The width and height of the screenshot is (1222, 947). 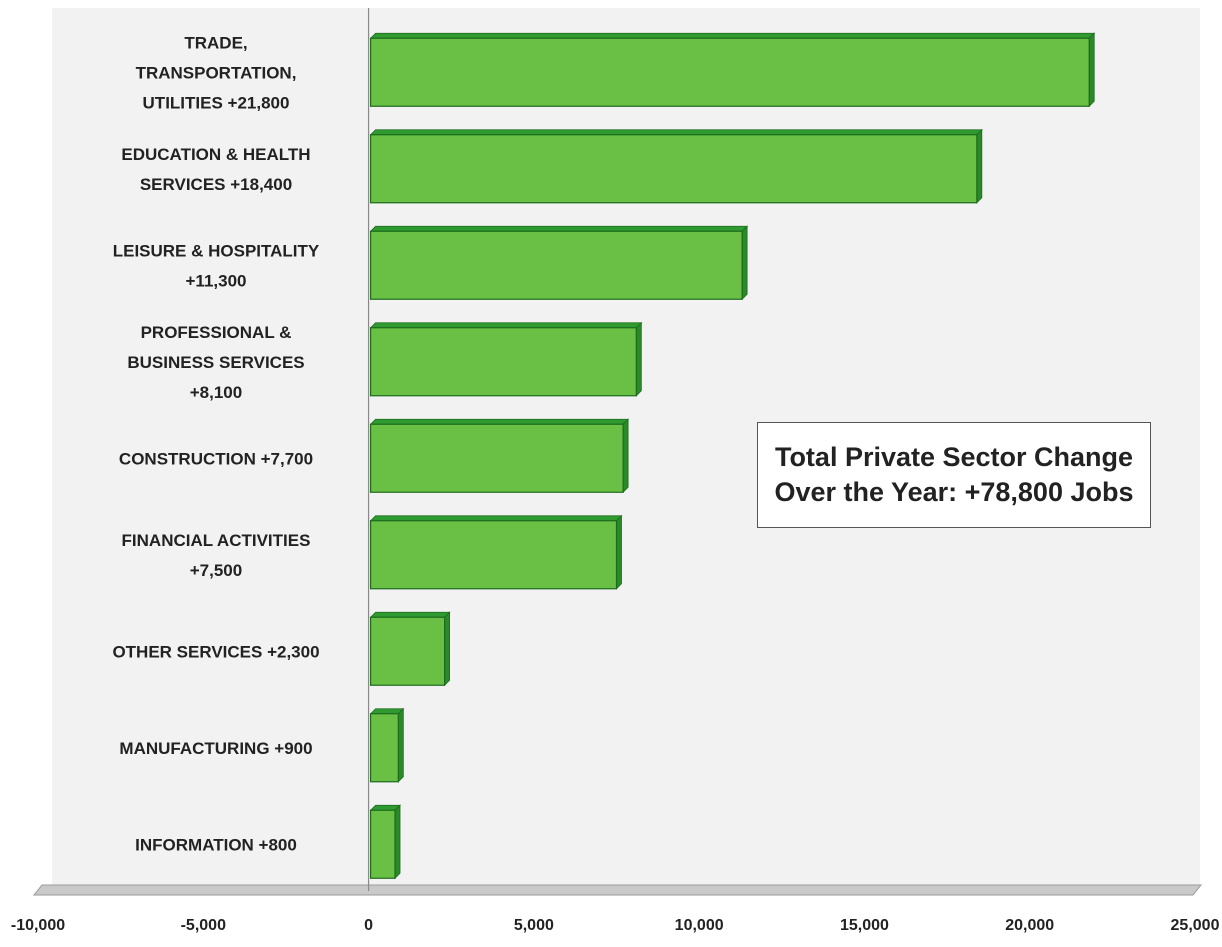 I want to click on category-label-line: MANUFACTURING +900, so click(x=215, y=748).